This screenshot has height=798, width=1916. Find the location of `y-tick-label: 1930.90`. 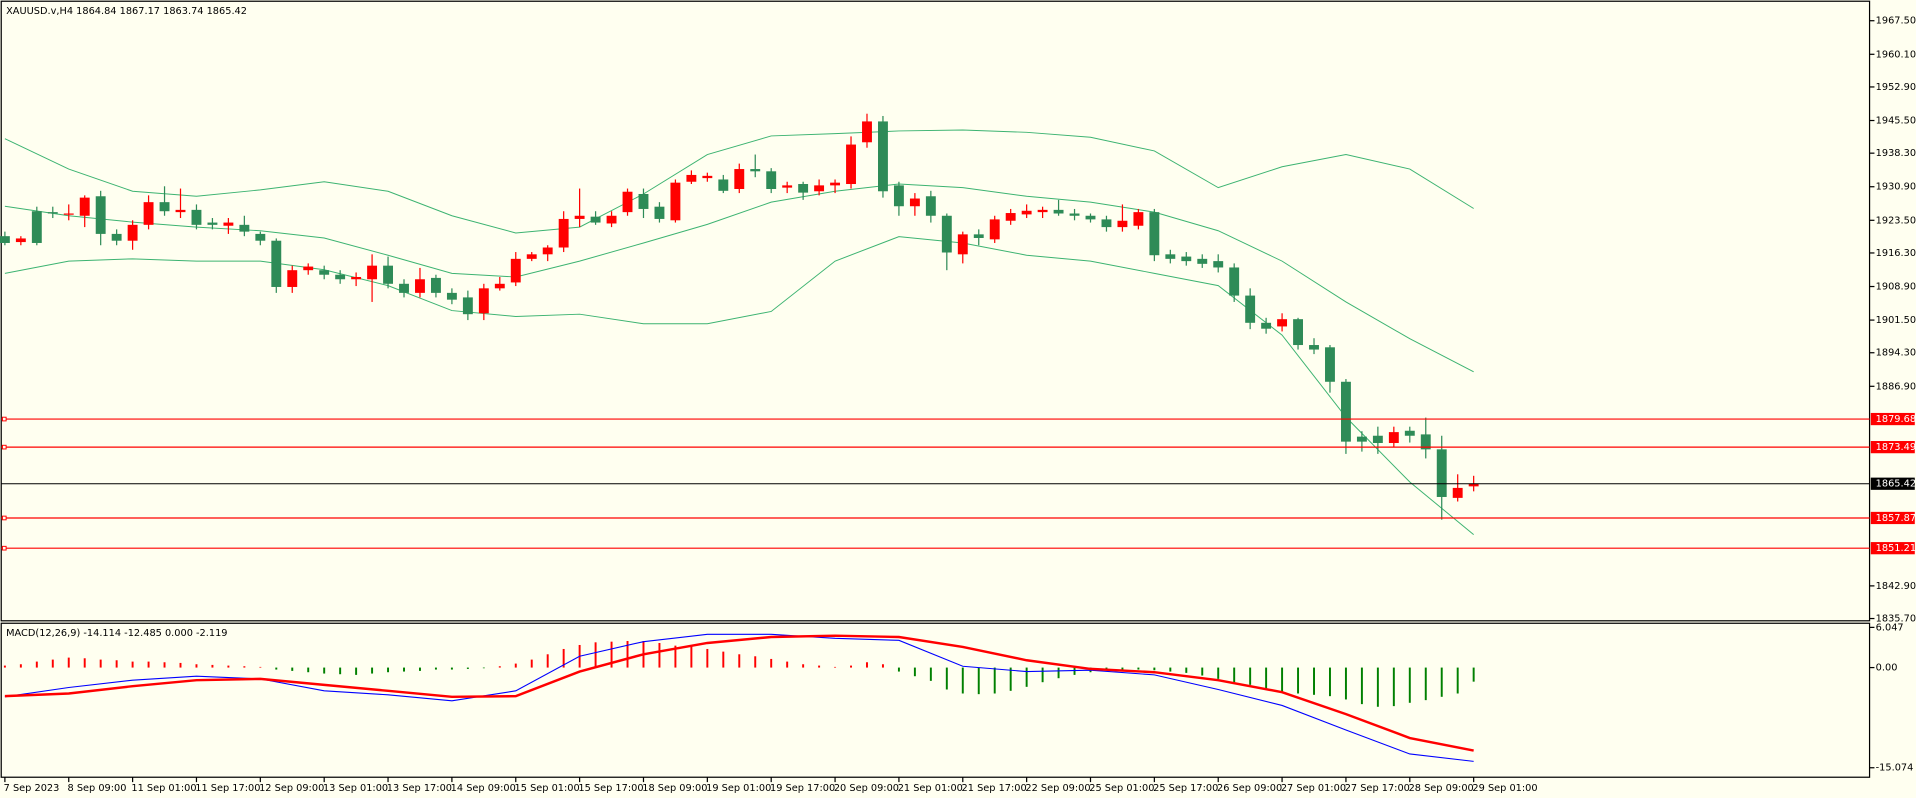

y-tick-label: 1930.90 is located at coordinates (1896, 187).